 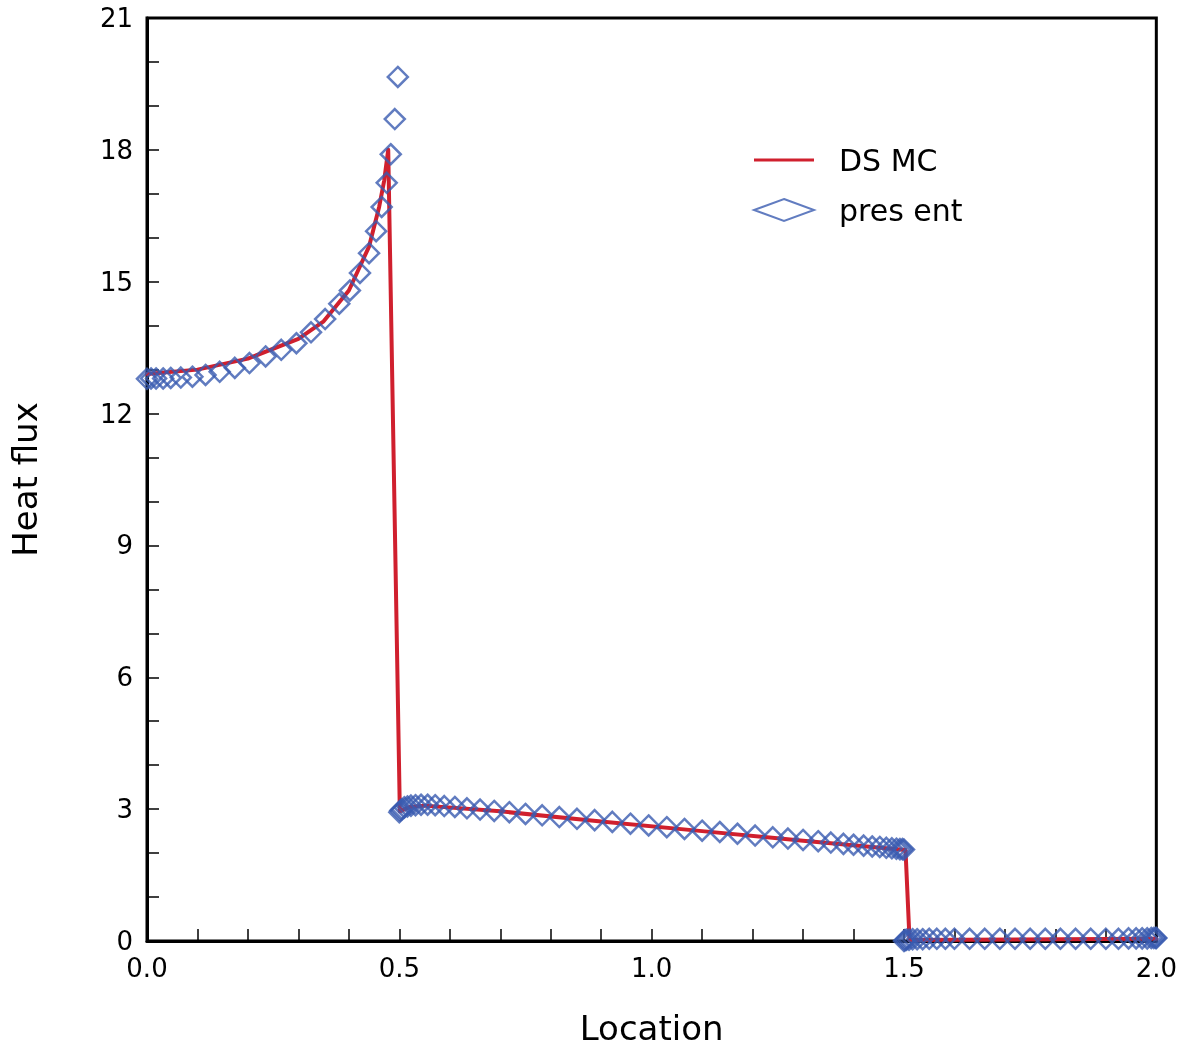 What do you see at coordinates (651, 968) in the screenshot?
I see `x-tick-label: 1.0` at bounding box center [651, 968].